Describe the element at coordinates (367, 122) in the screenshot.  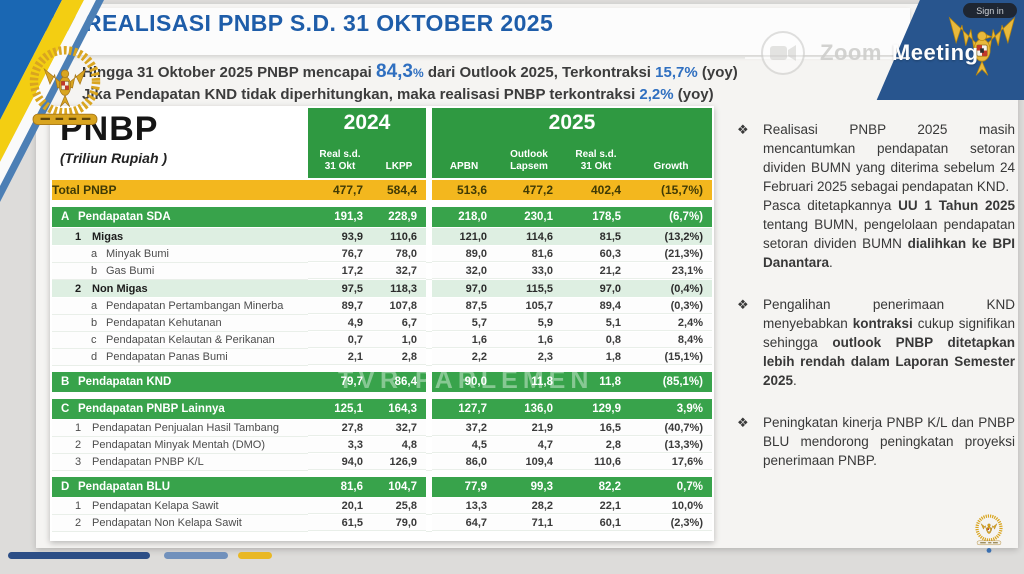
I see `year-2024-label: 2024` at that location.